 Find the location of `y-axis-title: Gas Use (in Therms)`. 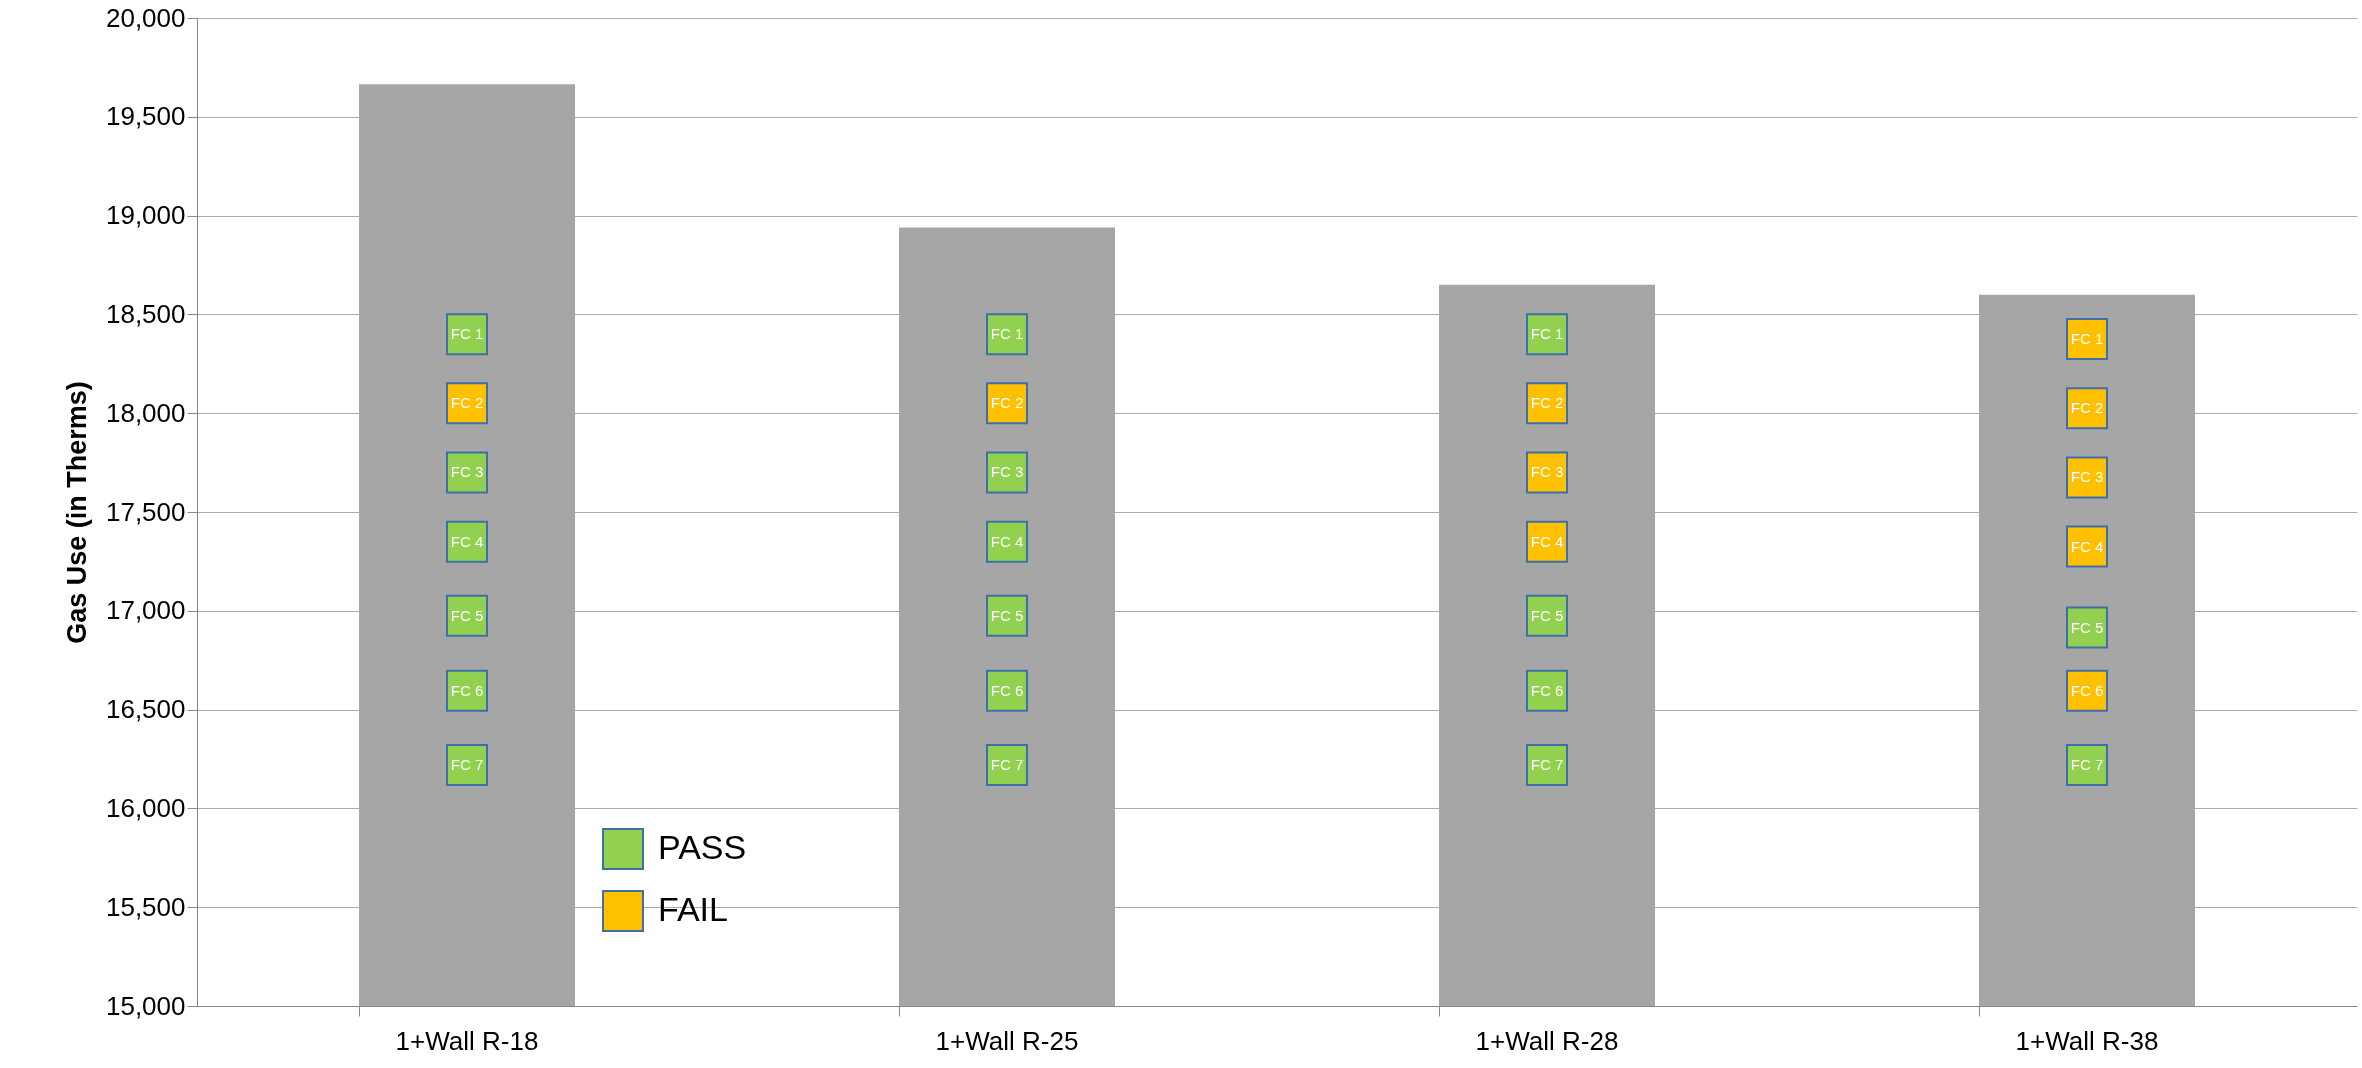

y-axis-title: Gas Use (in Therms) is located at coordinates (76, 512).